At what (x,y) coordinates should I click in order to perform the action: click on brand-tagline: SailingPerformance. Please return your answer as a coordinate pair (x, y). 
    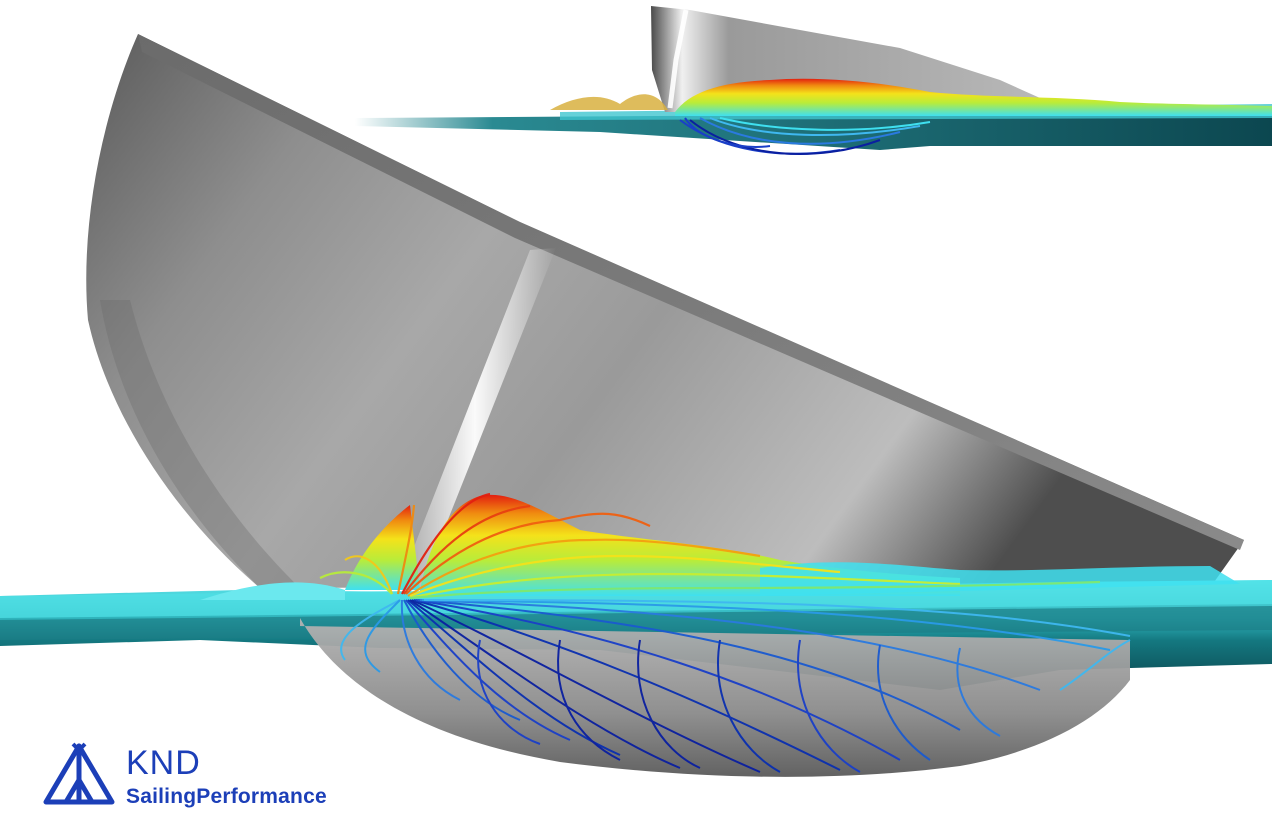
    Looking at the image, I should click on (226, 796).